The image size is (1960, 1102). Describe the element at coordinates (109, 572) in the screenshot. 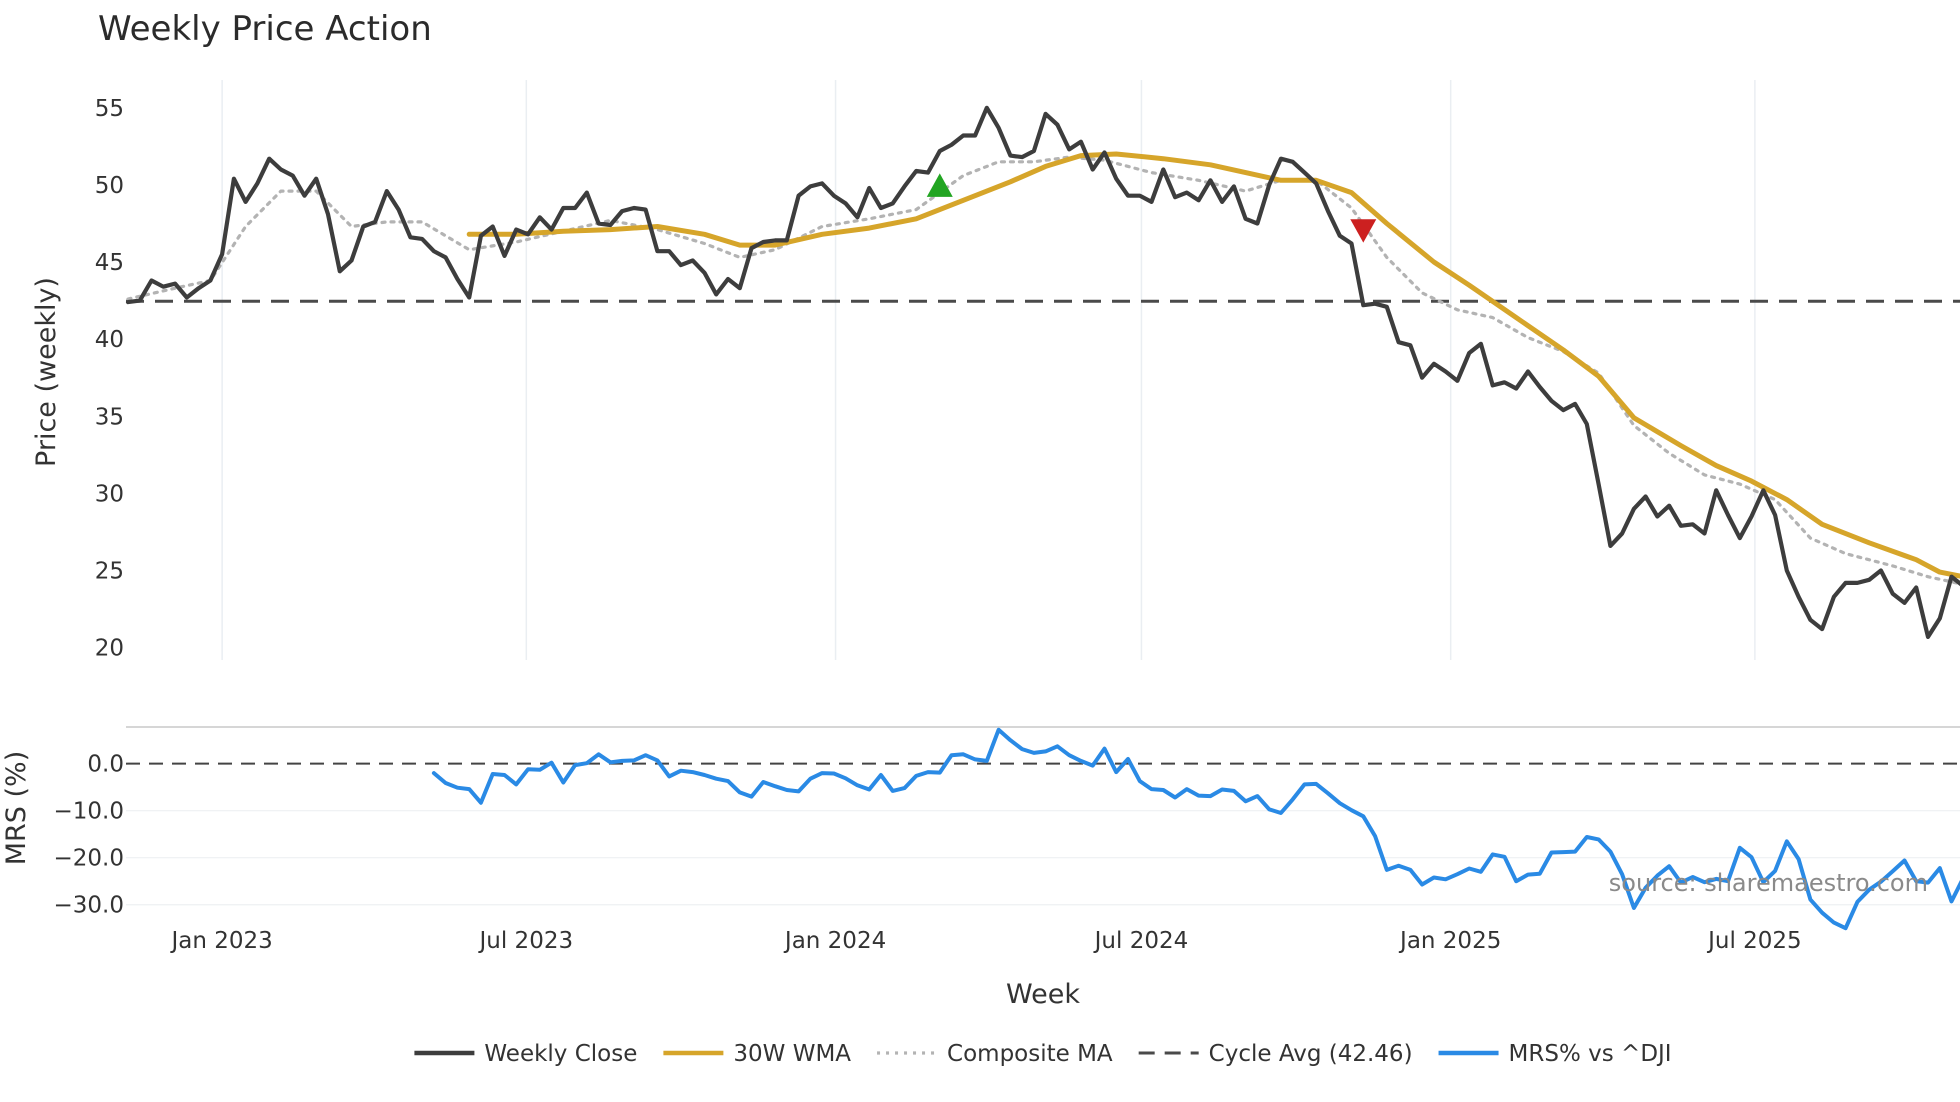

I see `price-y-tick-25: 25` at that location.